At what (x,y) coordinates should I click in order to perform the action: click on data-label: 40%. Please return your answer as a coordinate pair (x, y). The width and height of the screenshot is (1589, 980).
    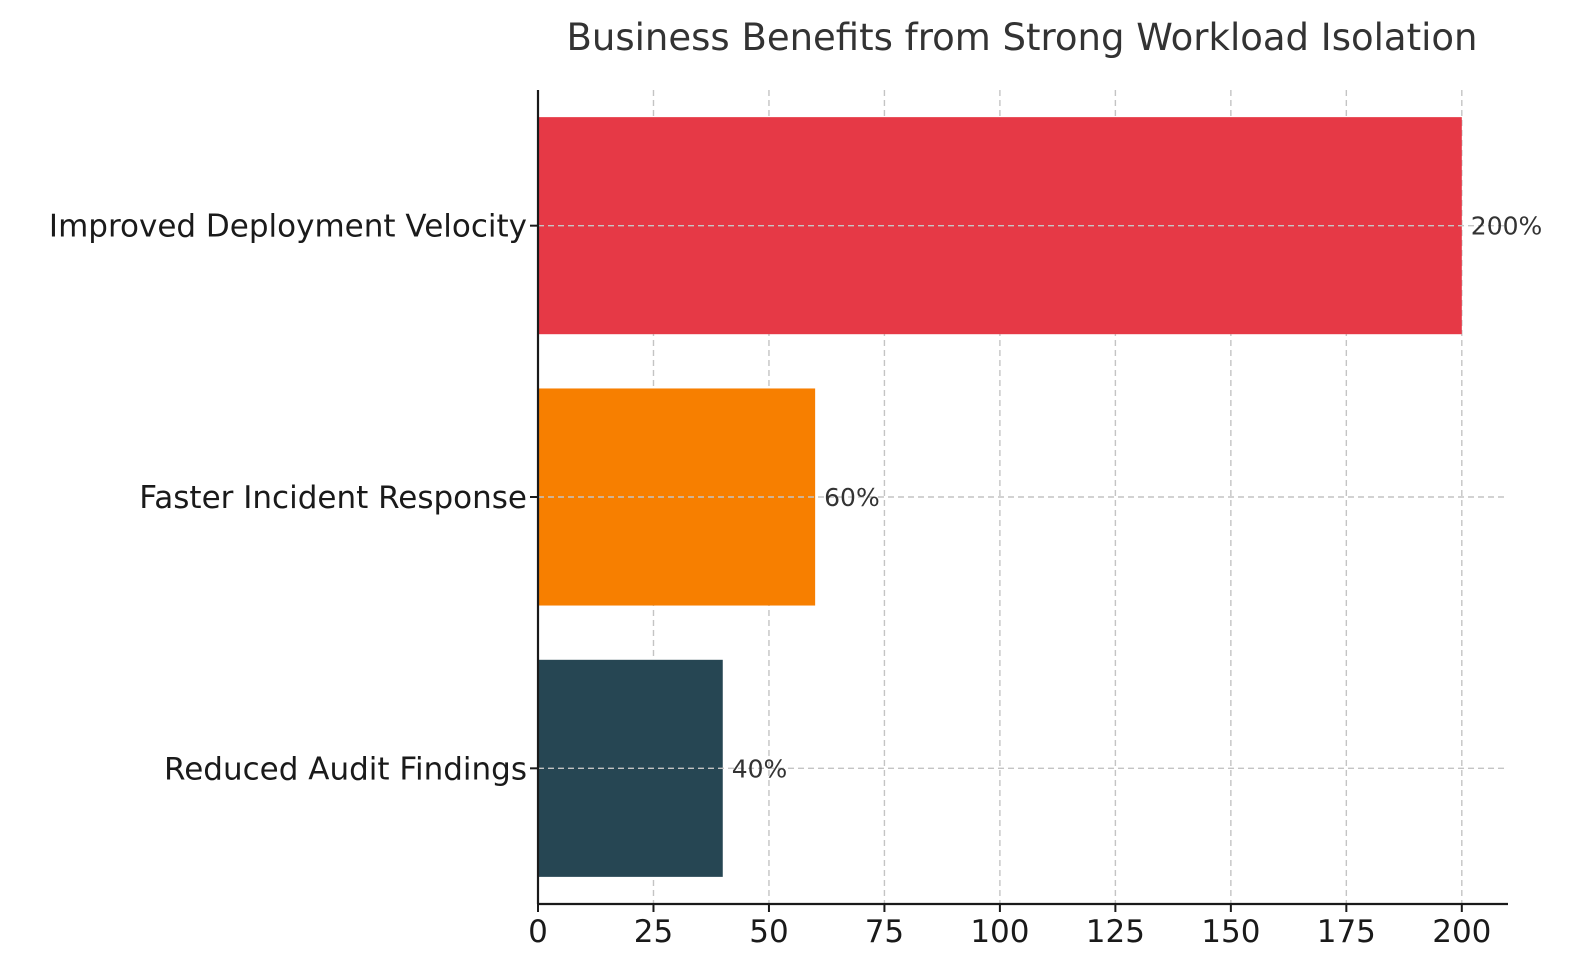
    Looking at the image, I should click on (760, 768).